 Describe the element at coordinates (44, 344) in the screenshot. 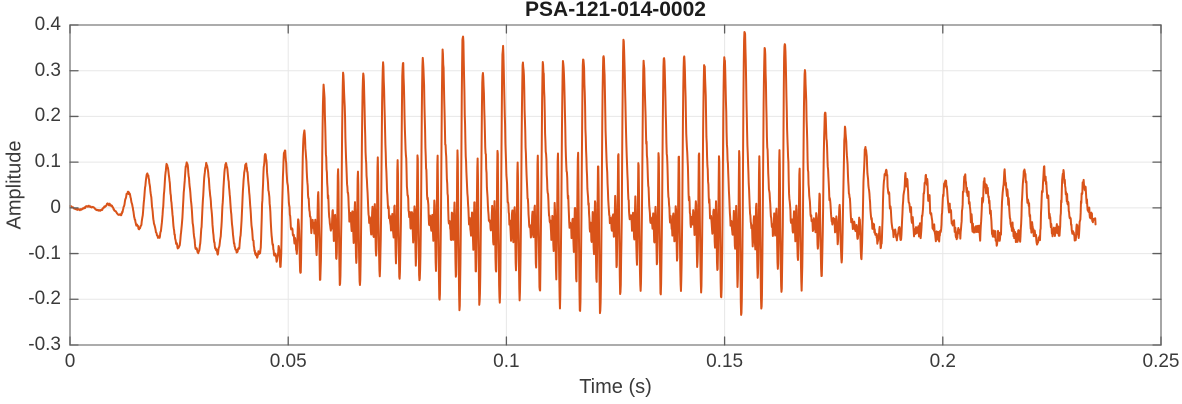

I see `y-tick-label: -0.3` at that location.